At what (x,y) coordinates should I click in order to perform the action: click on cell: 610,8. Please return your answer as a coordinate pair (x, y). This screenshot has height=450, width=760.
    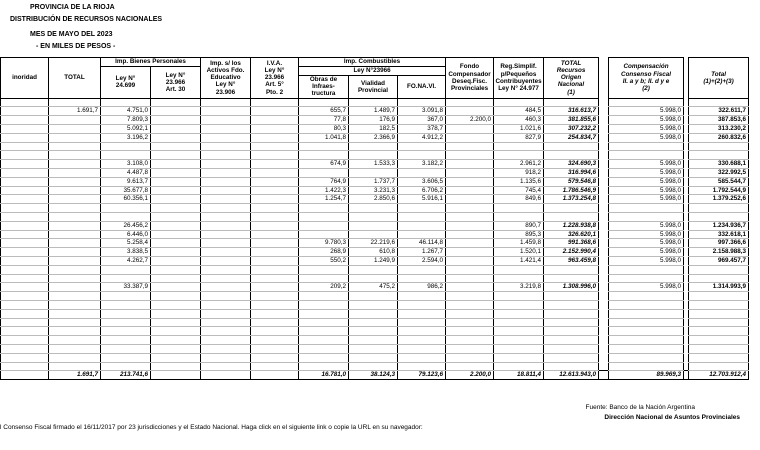
    Looking at the image, I should click on (373, 252).